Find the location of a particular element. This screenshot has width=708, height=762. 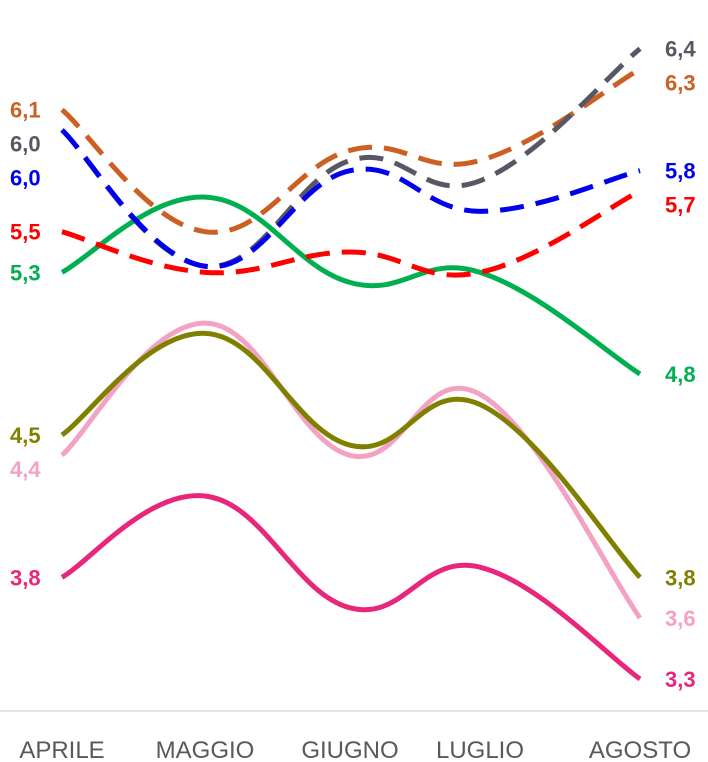

start-value-label-7: 4,5 is located at coordinates (25, 435).